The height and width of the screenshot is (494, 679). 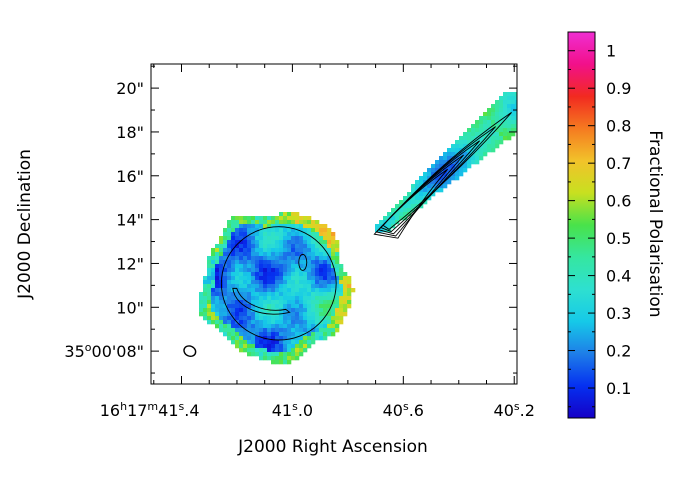 I want to click on colorbar-tick-label: 0.5, so click(x=618, y=238).